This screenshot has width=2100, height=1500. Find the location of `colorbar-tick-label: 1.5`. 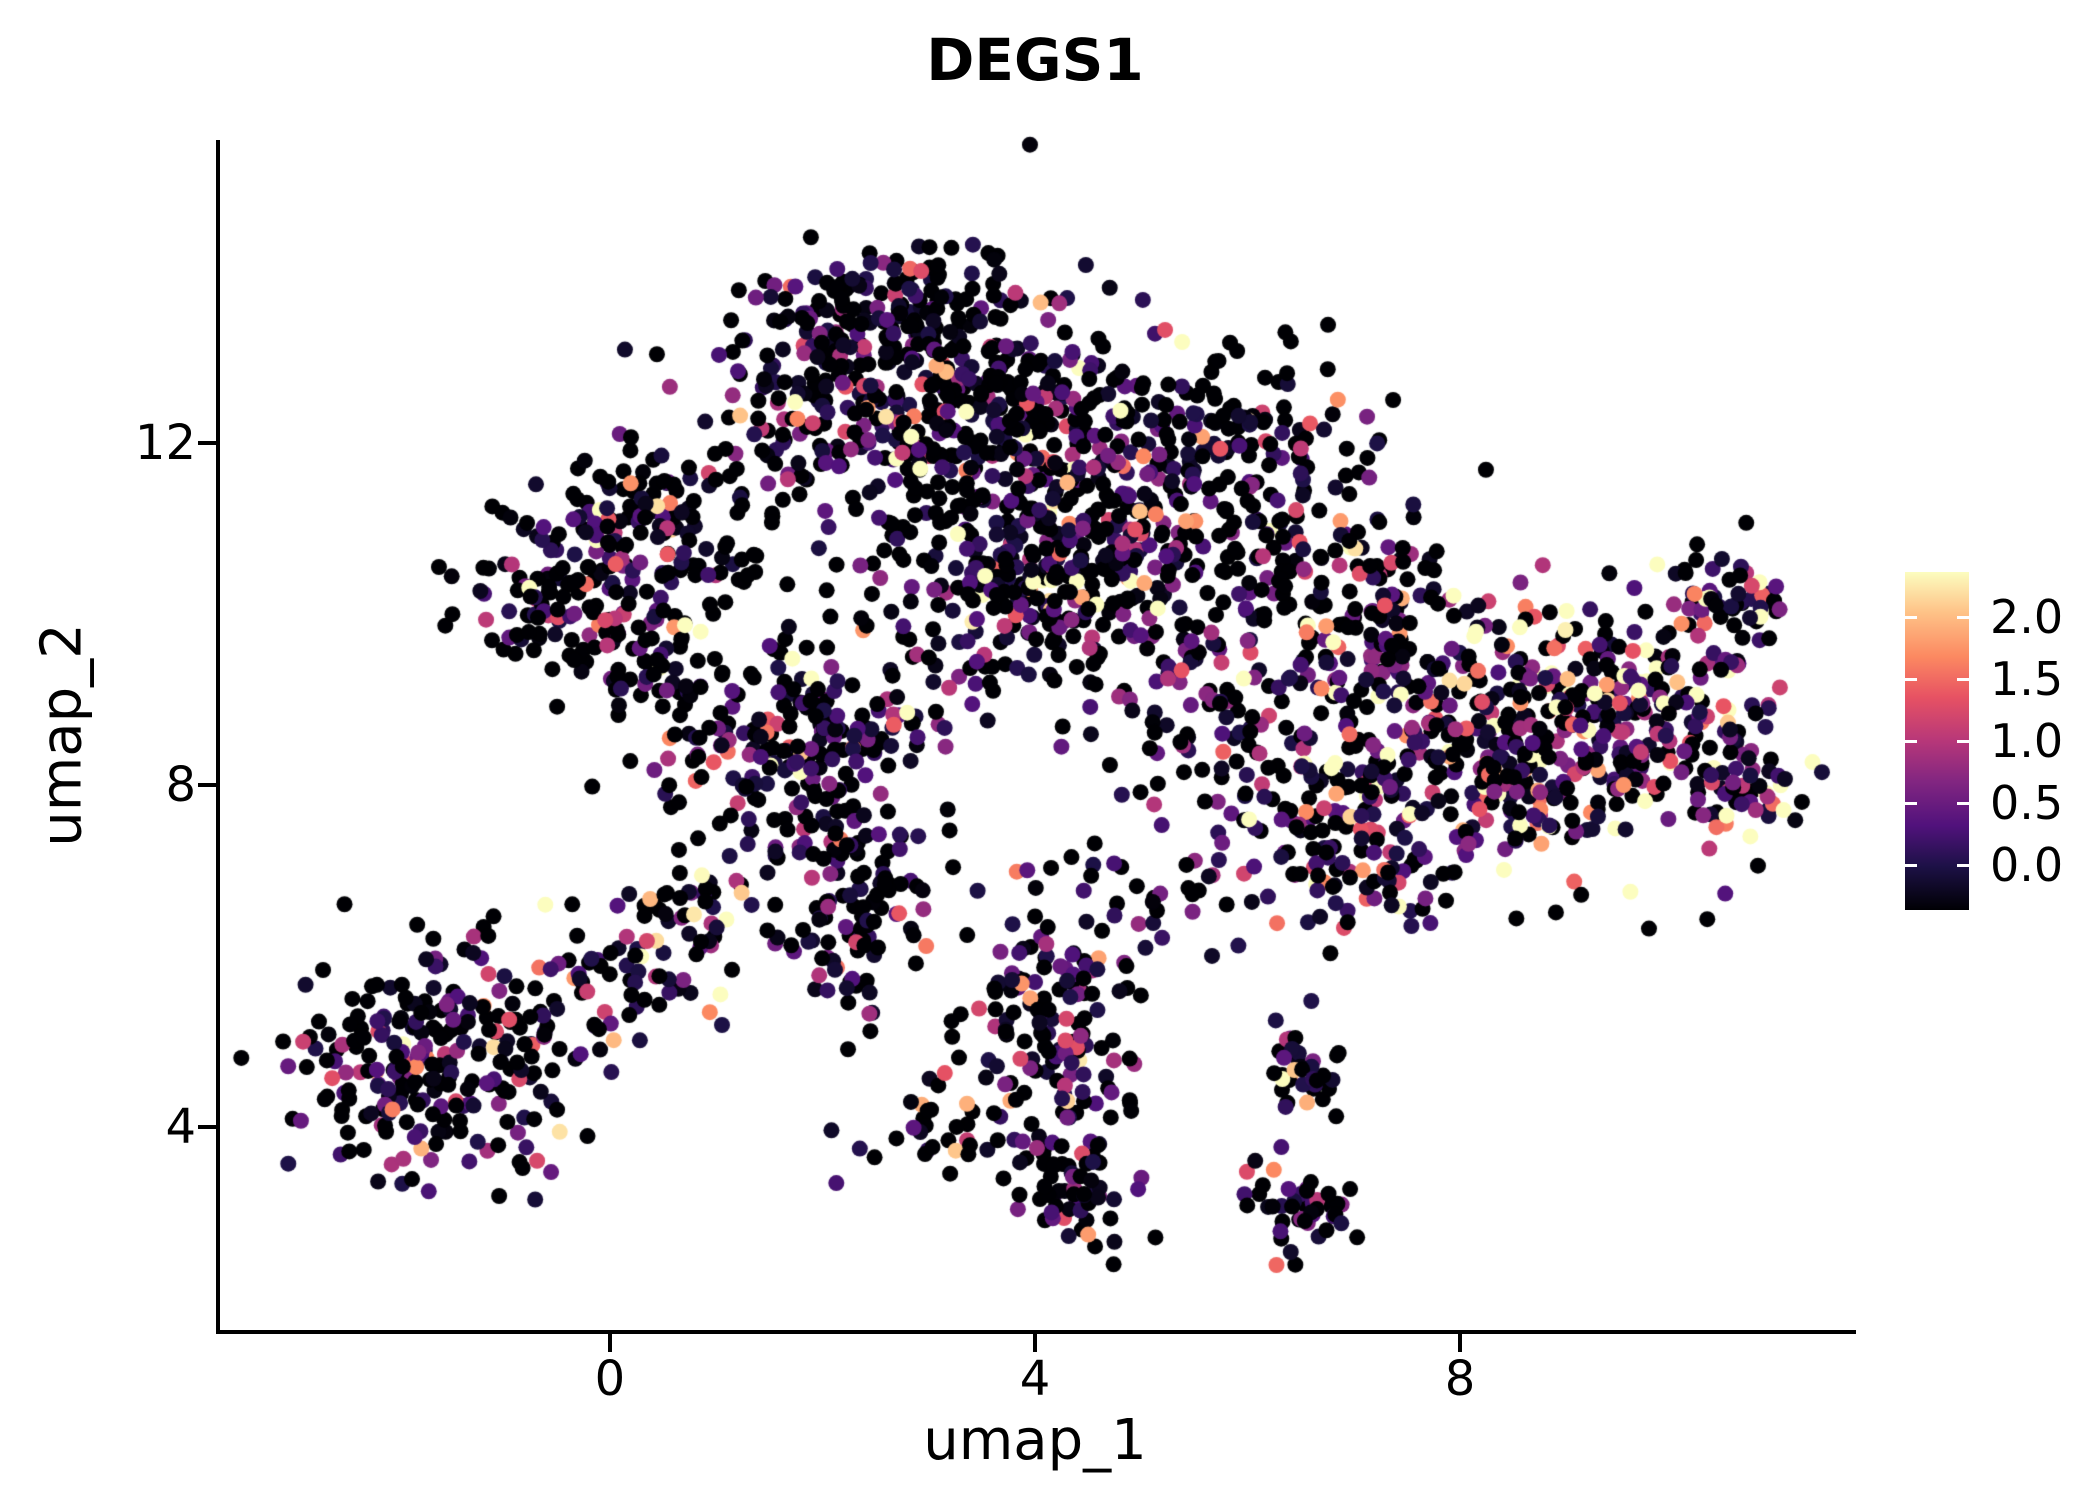

colorbar-tick-label: 1.5 is located at coordinates (2027, 679).